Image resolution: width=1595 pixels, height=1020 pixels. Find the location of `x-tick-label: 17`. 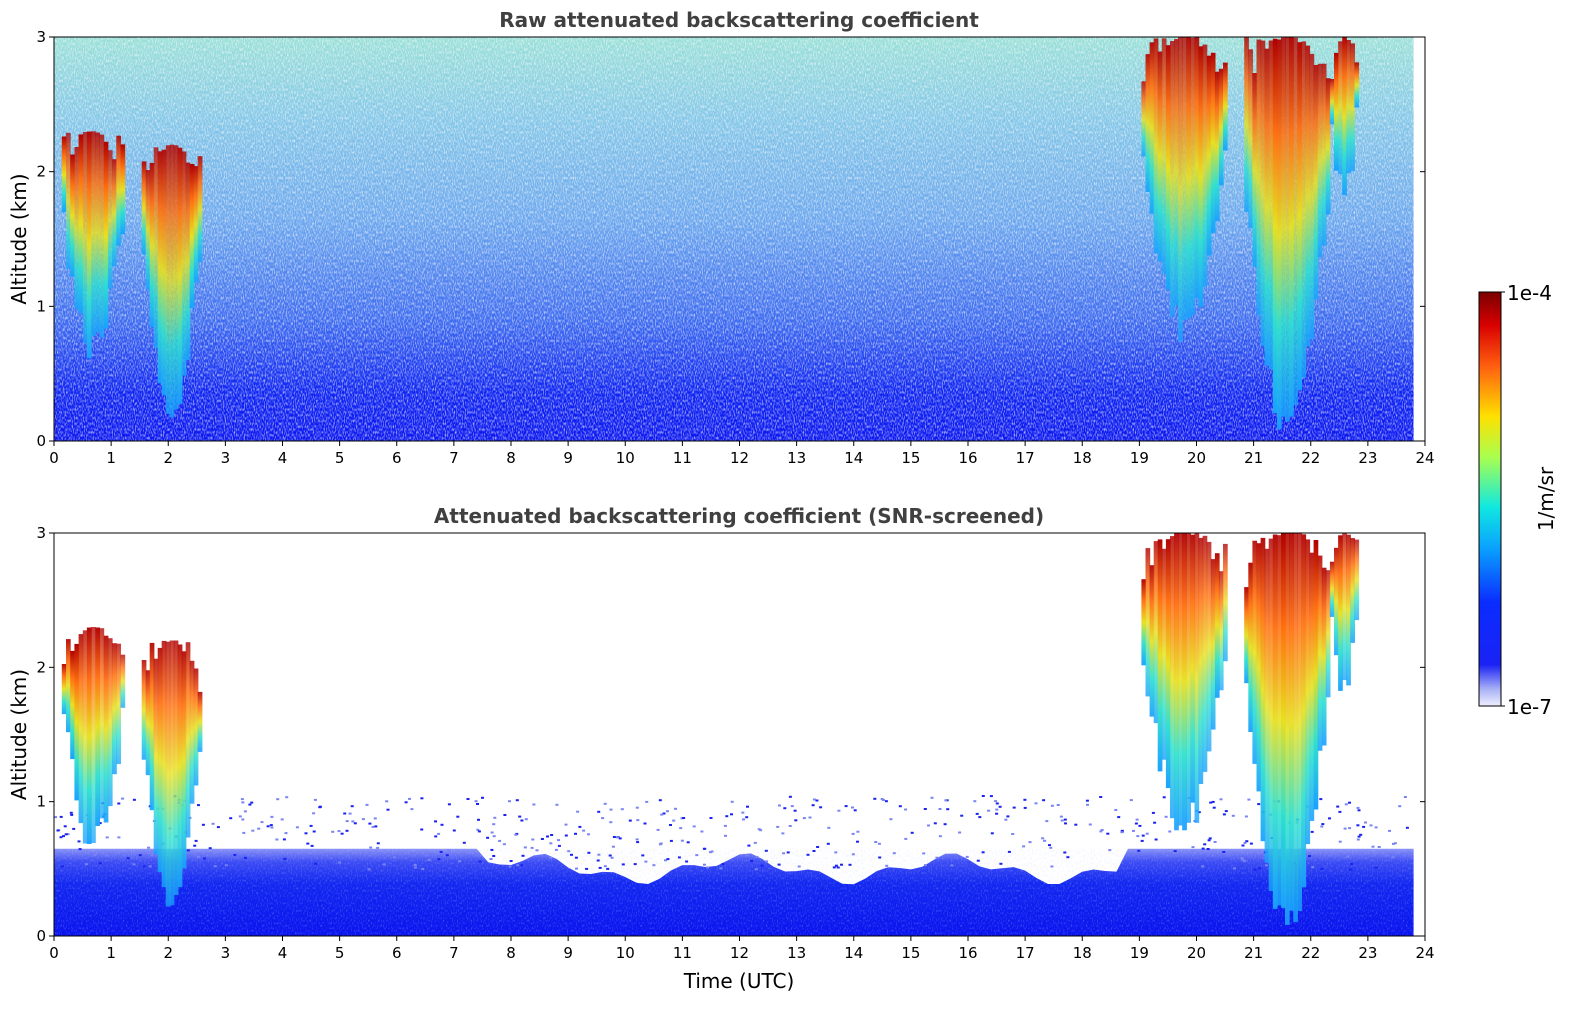

x-tick-label: 17 is located at coordinates (1025, 953).